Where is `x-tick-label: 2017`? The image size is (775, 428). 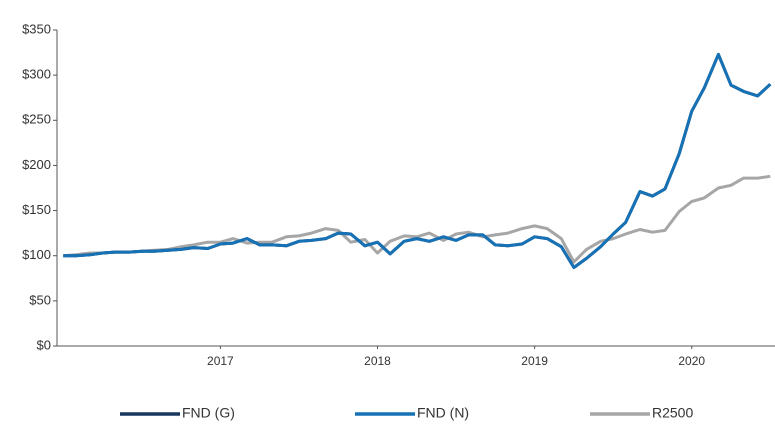
x-tick-label: 2017 is located at coordinates (220, 361).